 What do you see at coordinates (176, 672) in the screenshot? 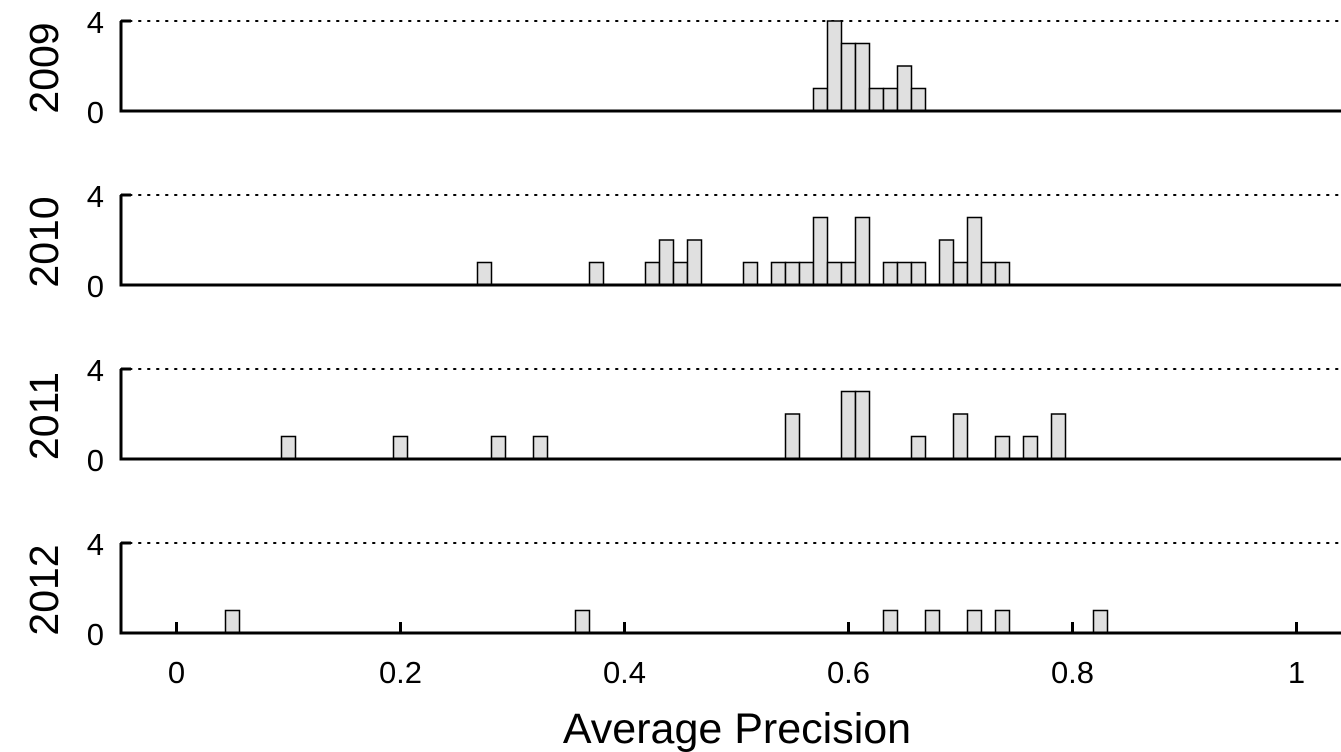
I see `x-tick-label: 0` at bounding box center [176, 672].